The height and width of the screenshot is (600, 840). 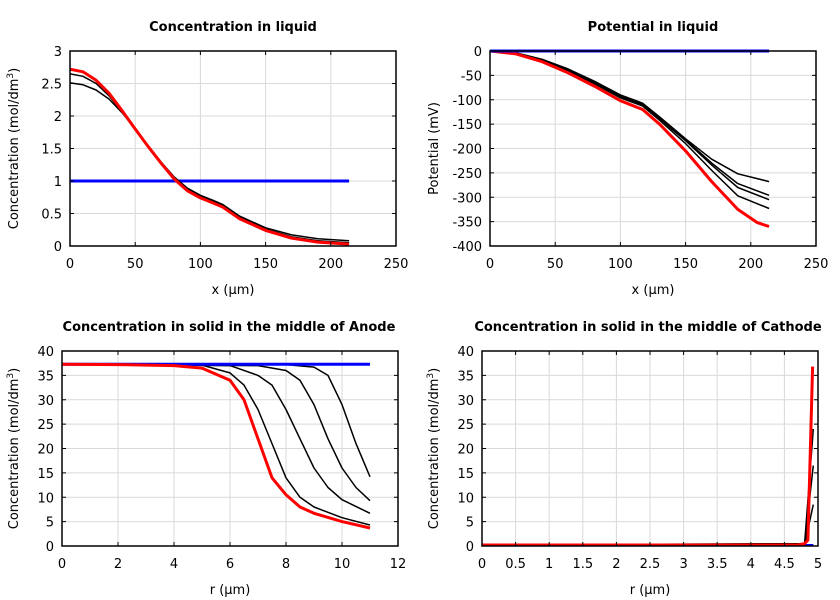 I want to click on x-tick-label: 6, so click(x=230, y=564).